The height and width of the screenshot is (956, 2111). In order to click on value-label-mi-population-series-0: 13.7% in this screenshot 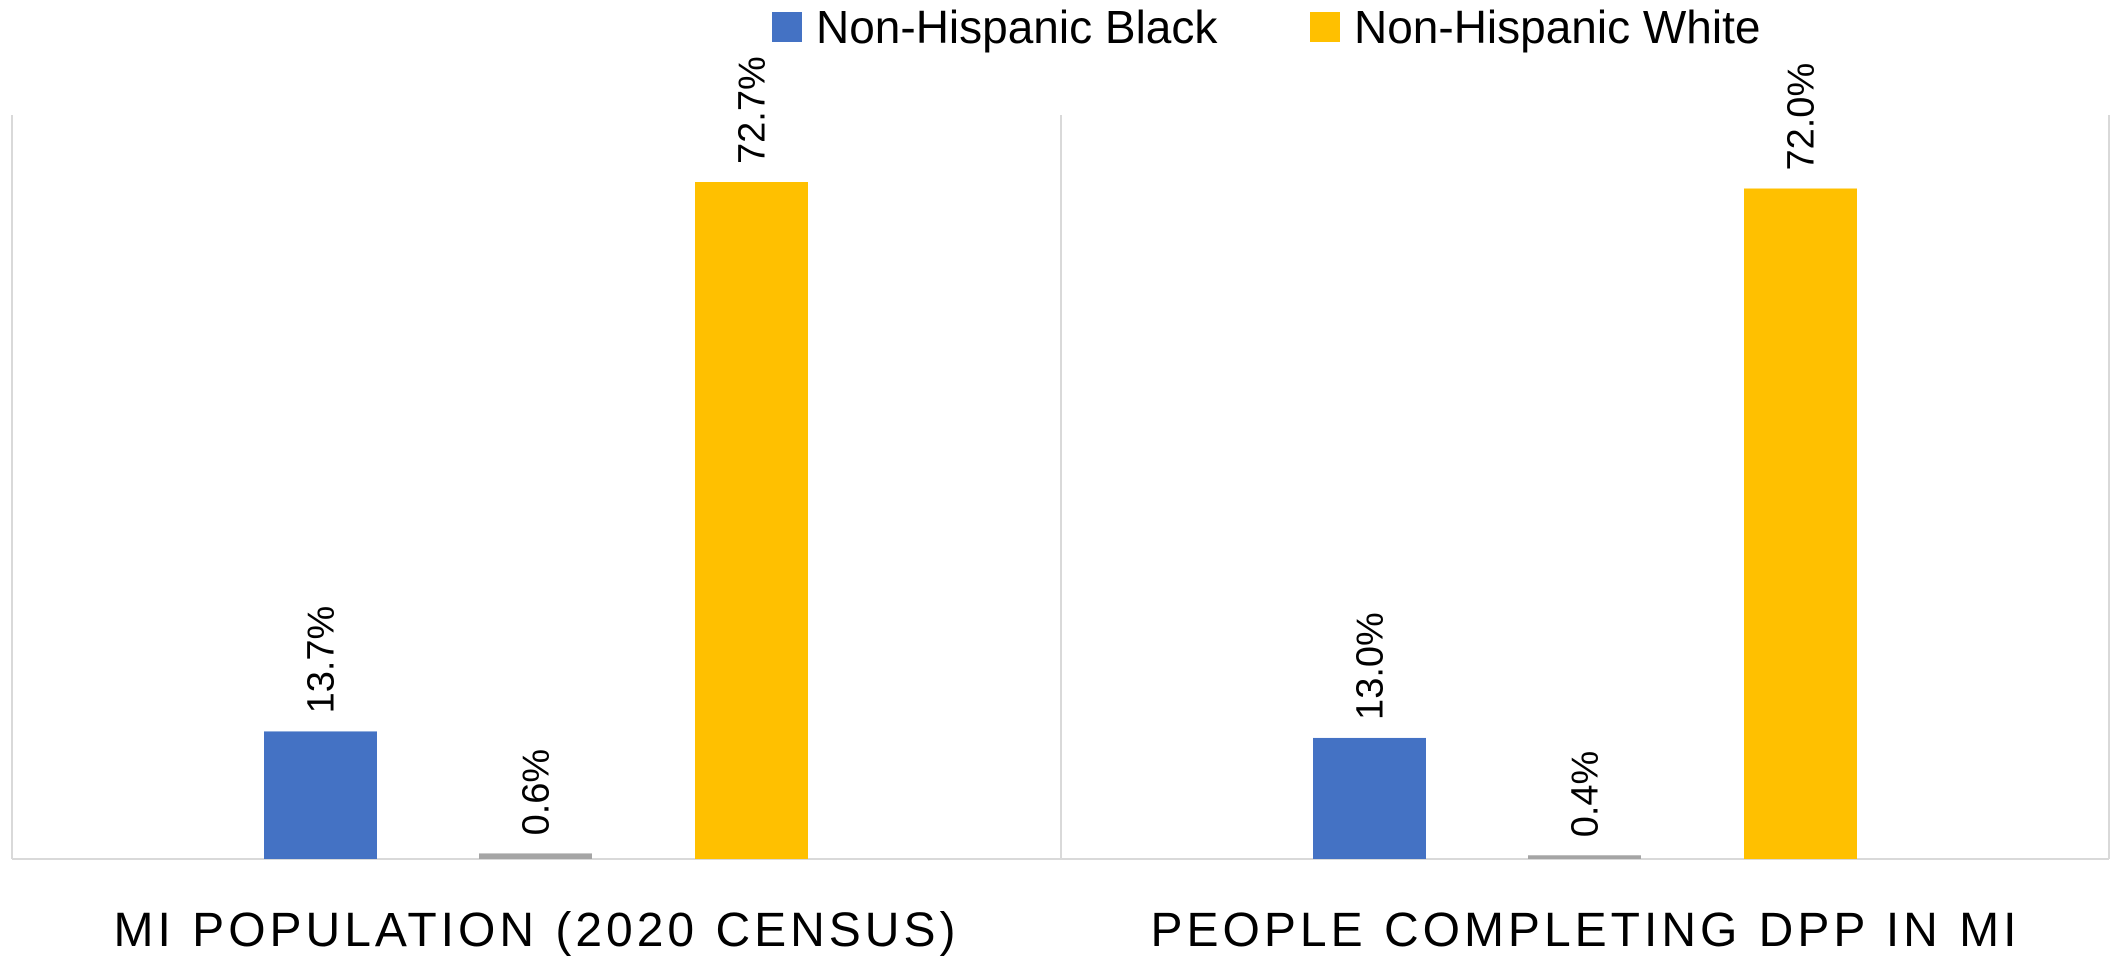, I will do `click(322, 660)`.